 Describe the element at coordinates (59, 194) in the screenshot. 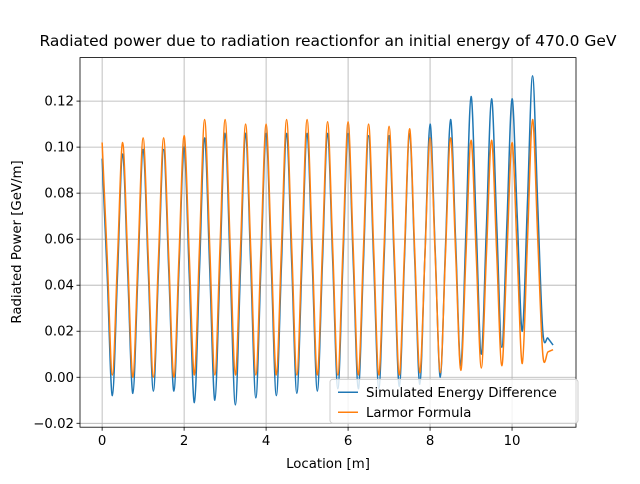

I see `y-tick-label: 0.08` at that location.